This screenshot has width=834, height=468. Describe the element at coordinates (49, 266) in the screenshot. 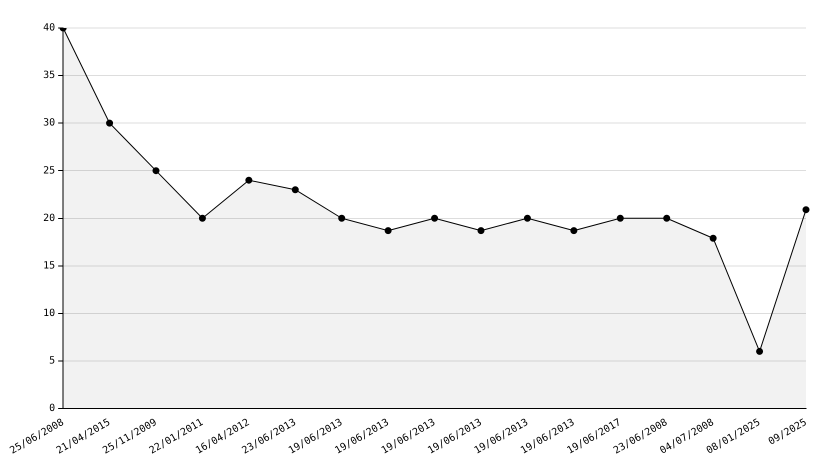

I see `y-tick-label: 15` at that location.